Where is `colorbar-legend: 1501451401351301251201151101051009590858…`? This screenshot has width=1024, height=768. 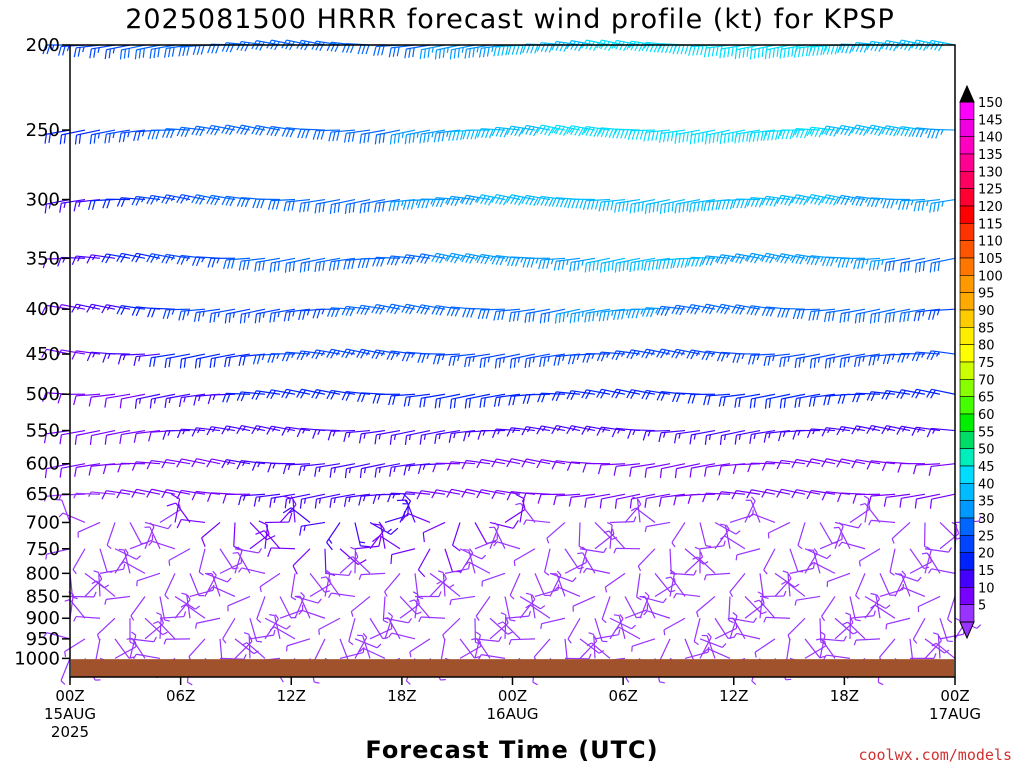 colorbar-legend: 1501451401351301251201151101051009590858… is located at coordinates (981, 362).